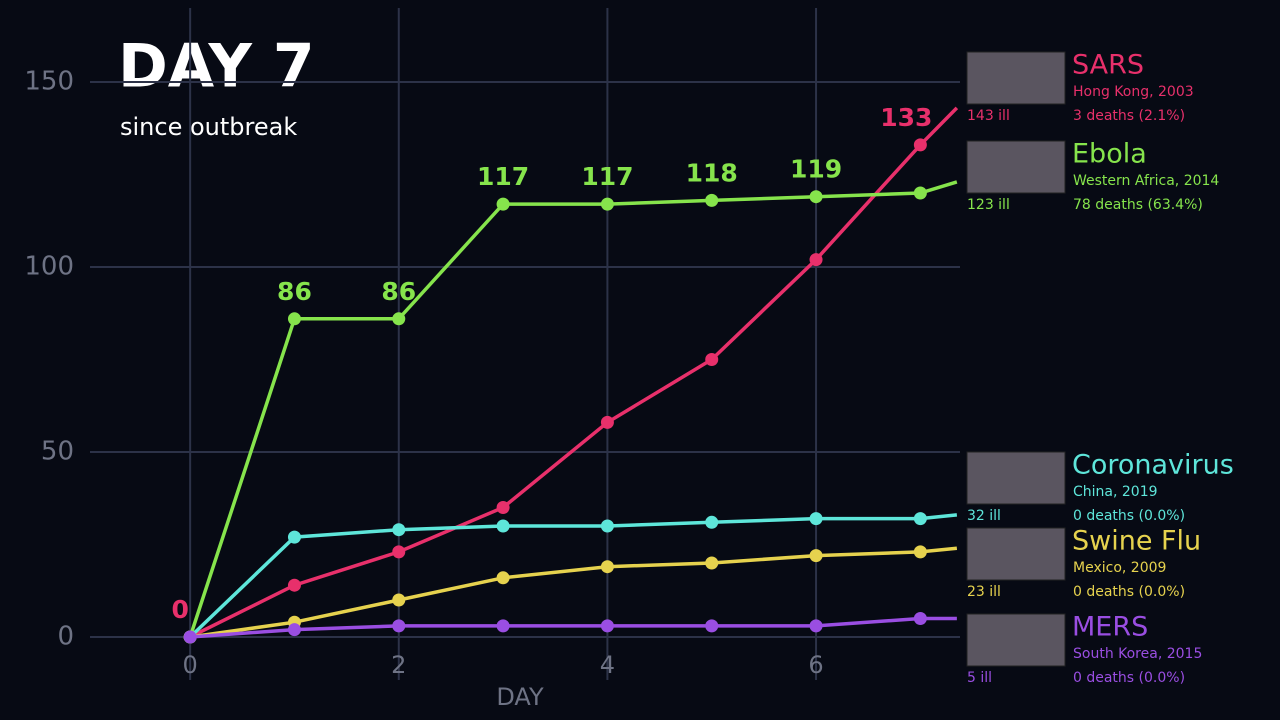 The height and width of the screenshot is (720, 1280). Describe the element at coordinates (49, 267) in the screenshot. I see `y-tick-label: 100` at that location.